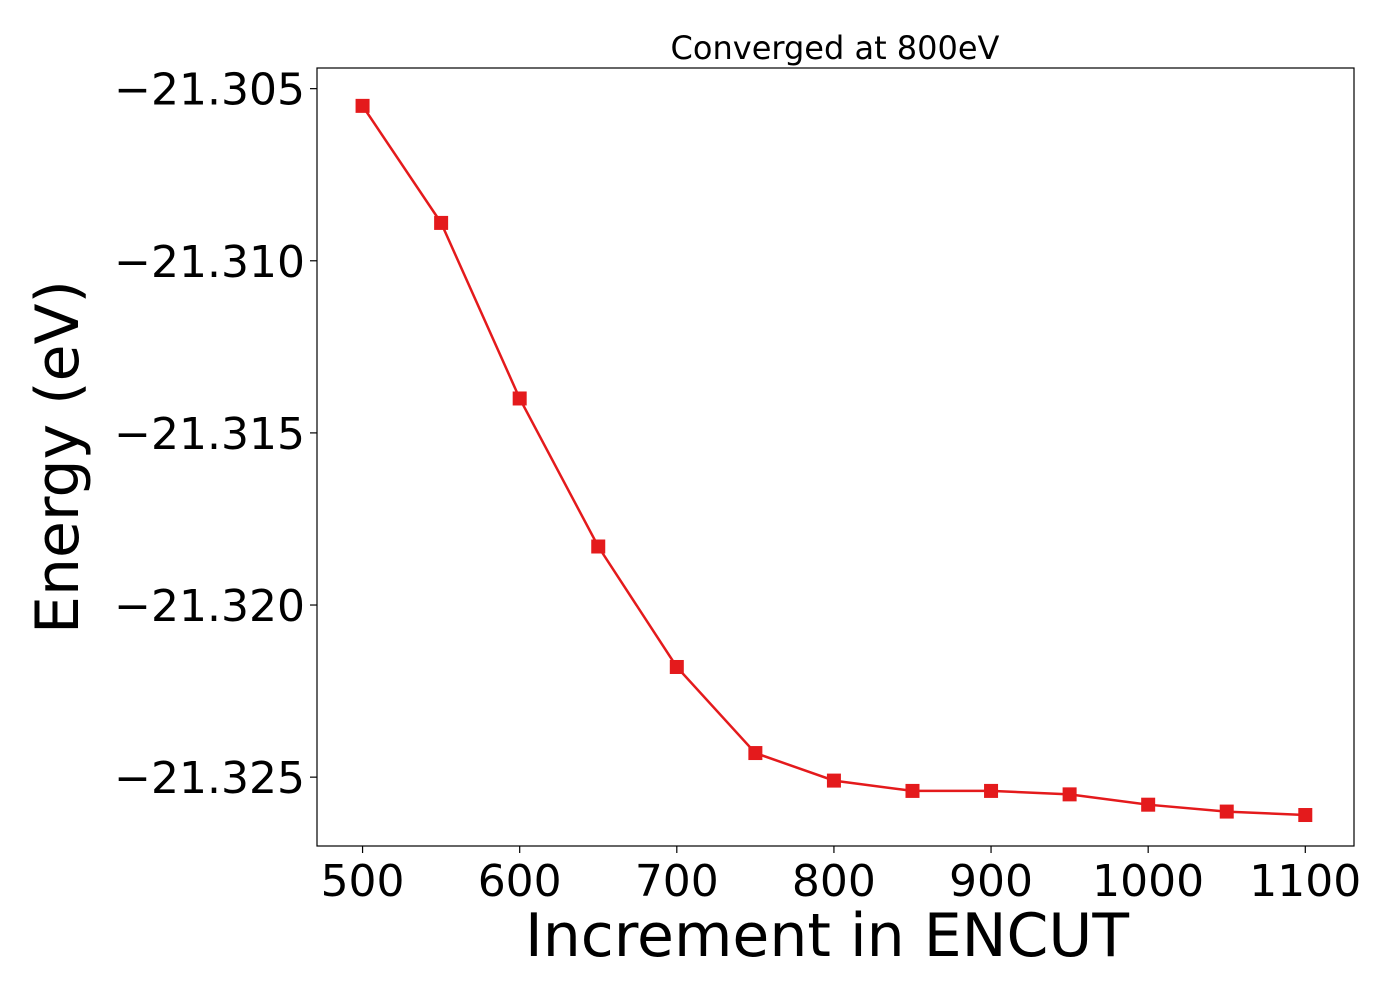 This screenshot has width=1400, height=1005. I want to click on x-tick-label: 1000, so click(1148, 881).